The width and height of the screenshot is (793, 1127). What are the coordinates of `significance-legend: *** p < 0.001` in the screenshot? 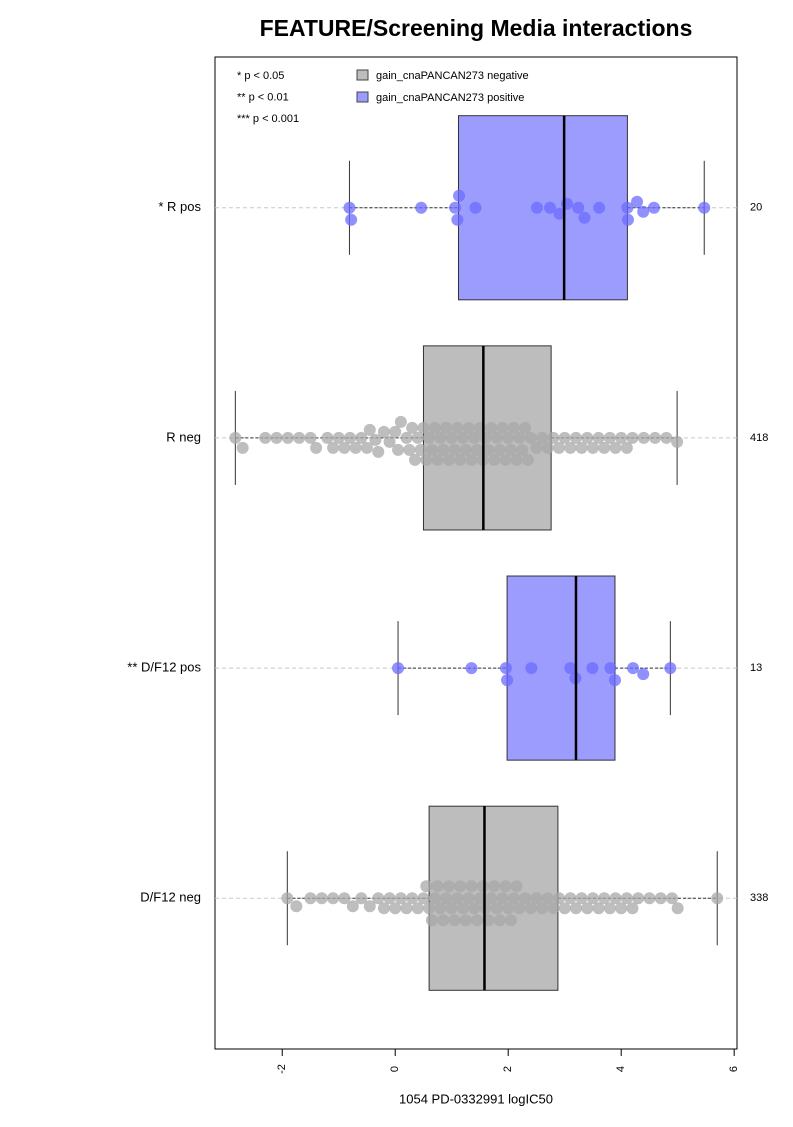 It's located at (268, 119).